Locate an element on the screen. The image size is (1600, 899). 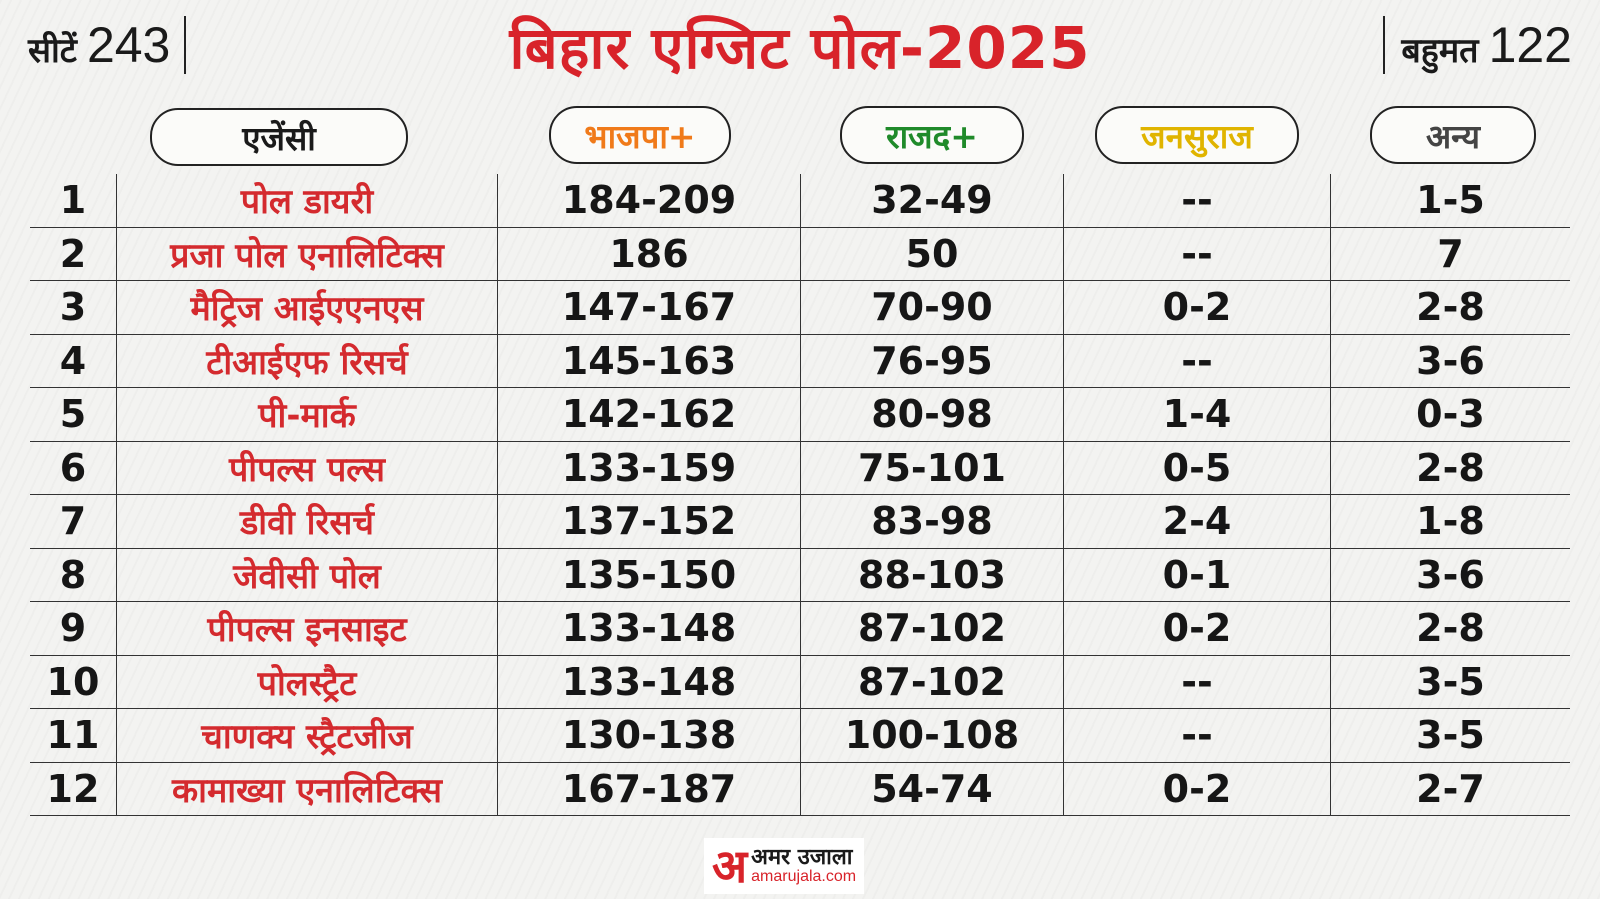
bjp-seats: 130-138 is located at coordinates (649, 735).